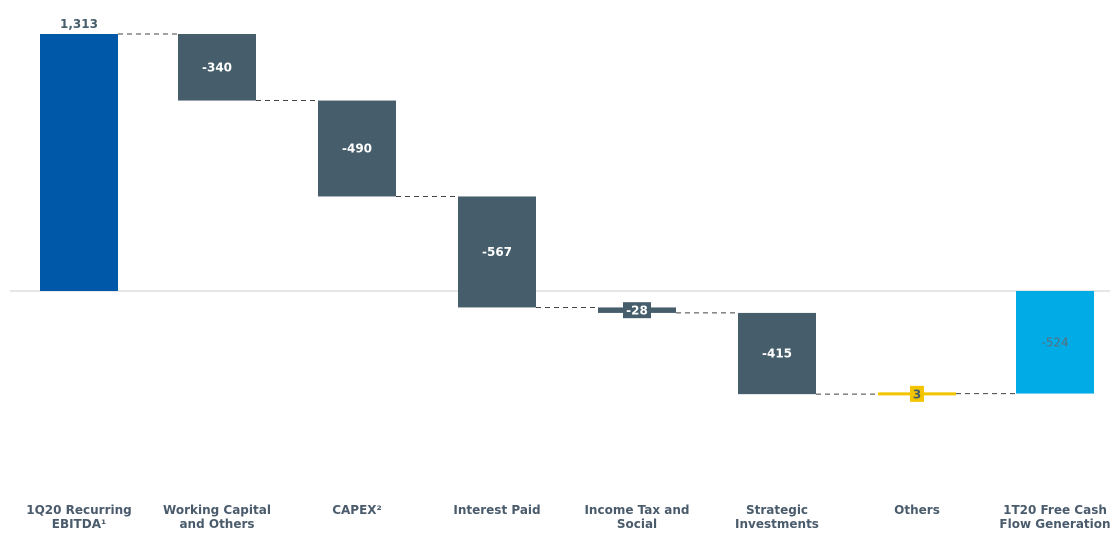 This screenshot has height=534, width=1114. I want to click on category-label-line: Interest Paid, so click(497, 510).